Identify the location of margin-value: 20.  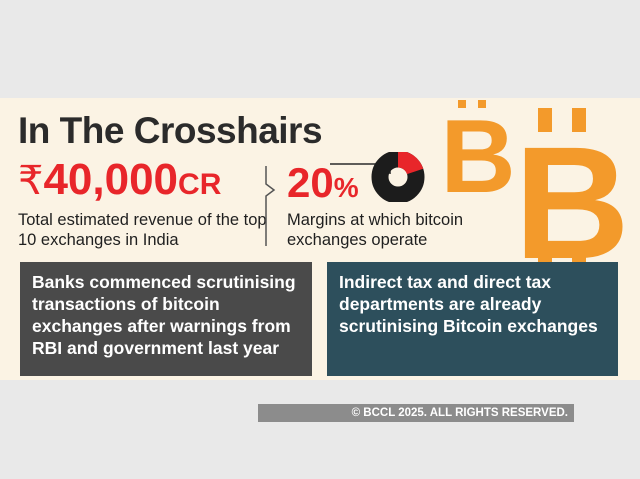
(310, 182).